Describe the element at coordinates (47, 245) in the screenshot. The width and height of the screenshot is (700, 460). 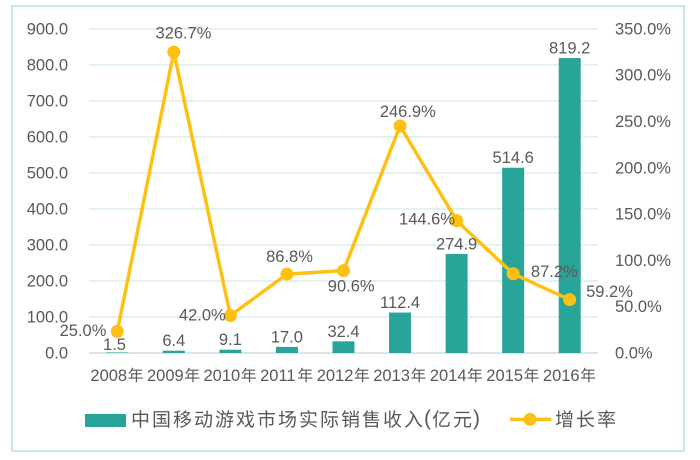
I see `svg-text: 300.0` at that location.